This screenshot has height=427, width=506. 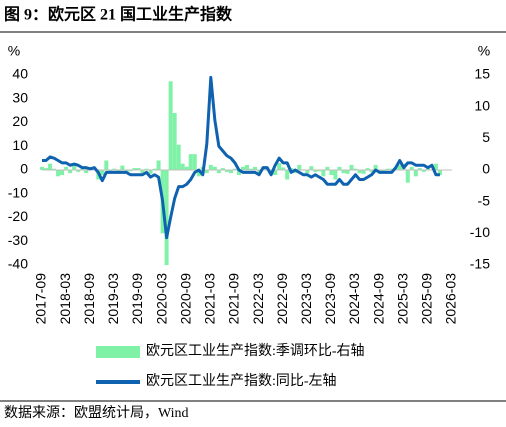 I want to click on x-tick-label: 2026-03, so click(x=451, y=299).